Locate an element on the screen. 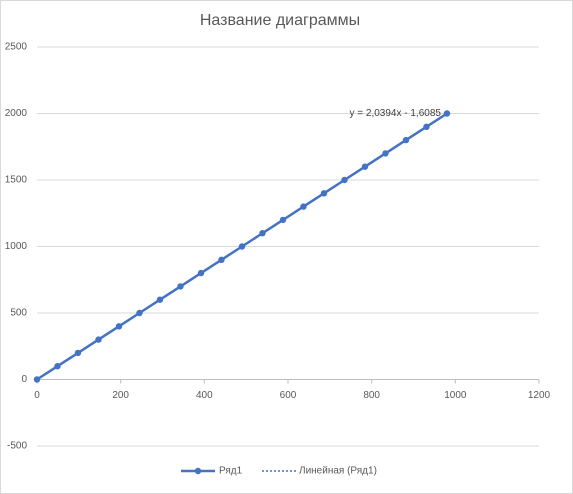 The image size is (573, 494). y-tick-label: -500 is located at coordinates (17, 446).